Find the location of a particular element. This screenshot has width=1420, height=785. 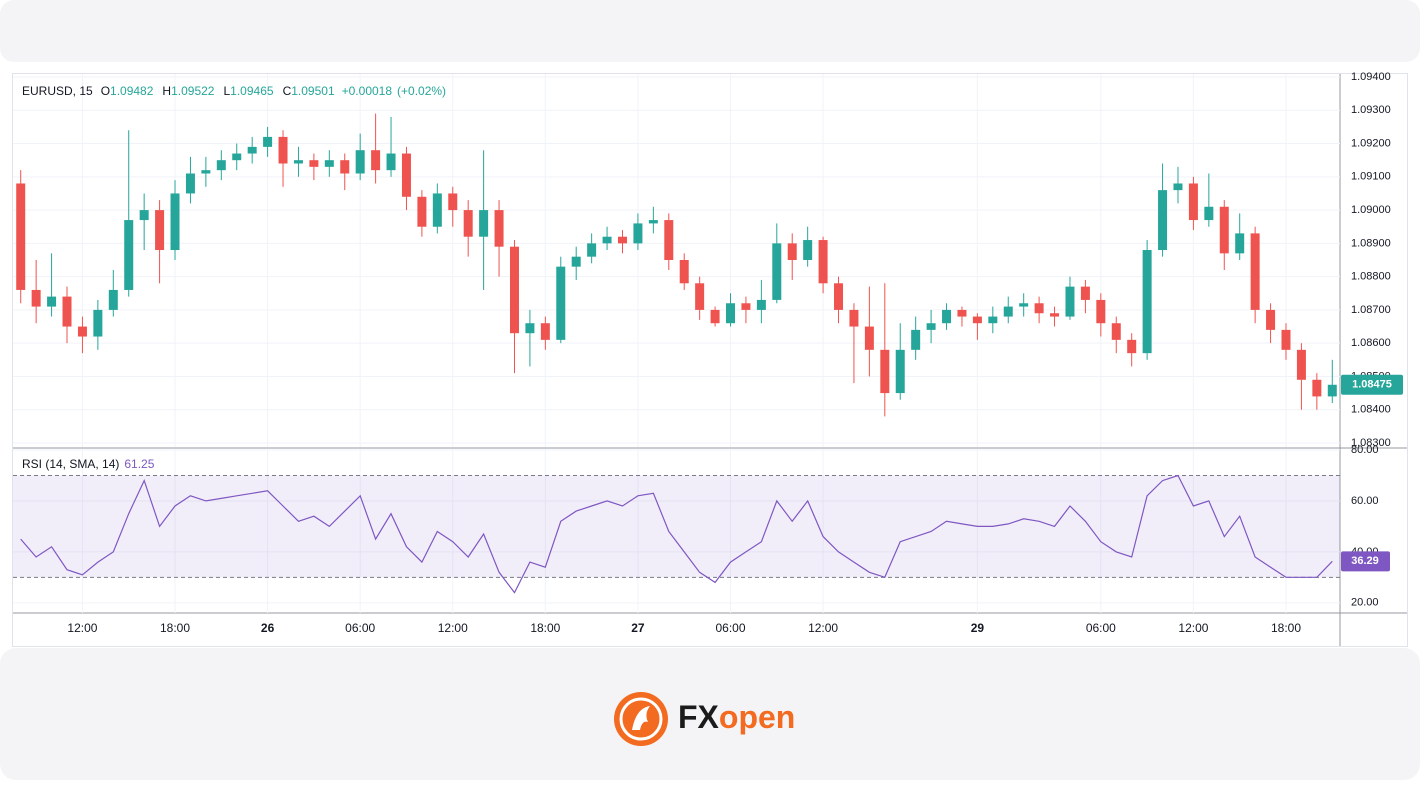

brand-open: open is located at coordinates (757, 717).